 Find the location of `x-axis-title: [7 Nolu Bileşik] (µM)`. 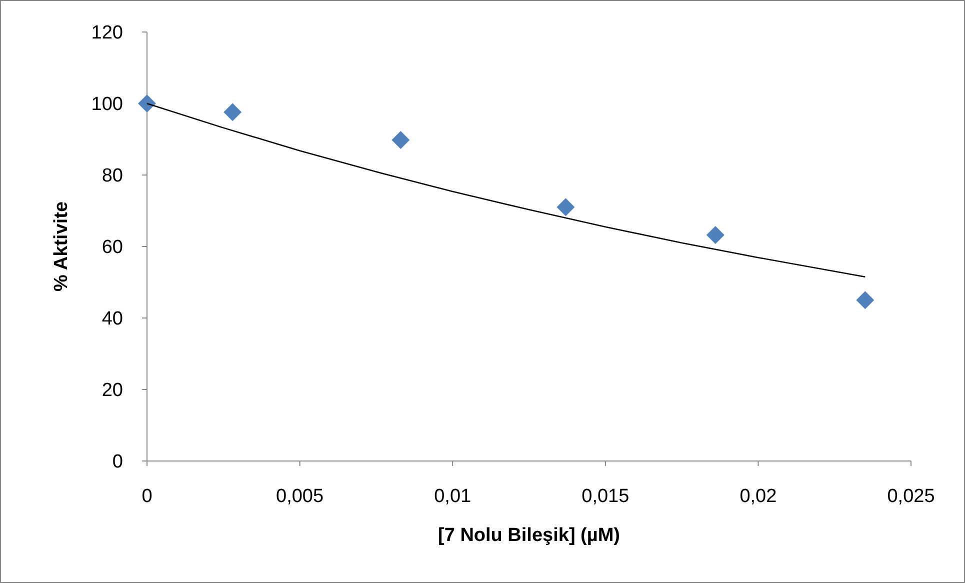

x-axis-title: [7 Nolu Bileşik] (µM) is located at coordinates (529, 535).